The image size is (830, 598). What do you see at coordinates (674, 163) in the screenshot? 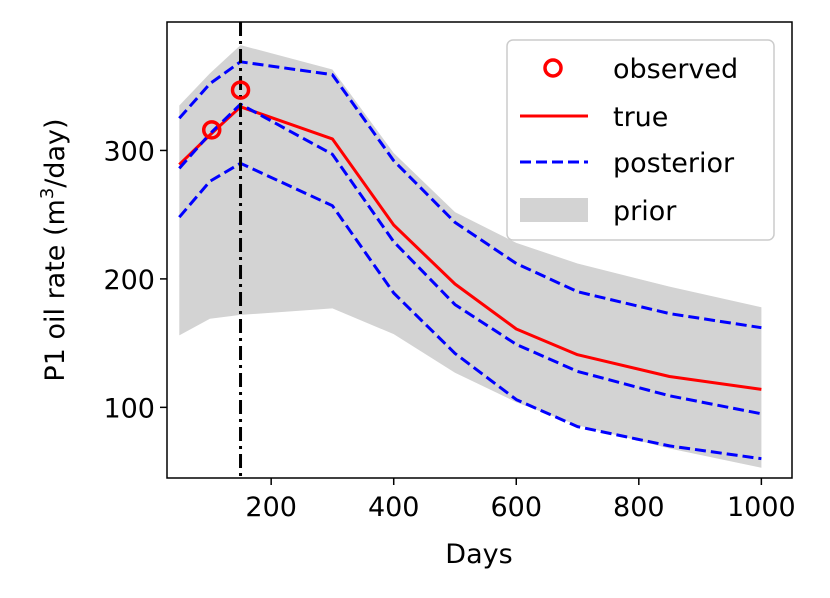
I see `legend-posterior-label: posterior` at bounding box center [674, 163].